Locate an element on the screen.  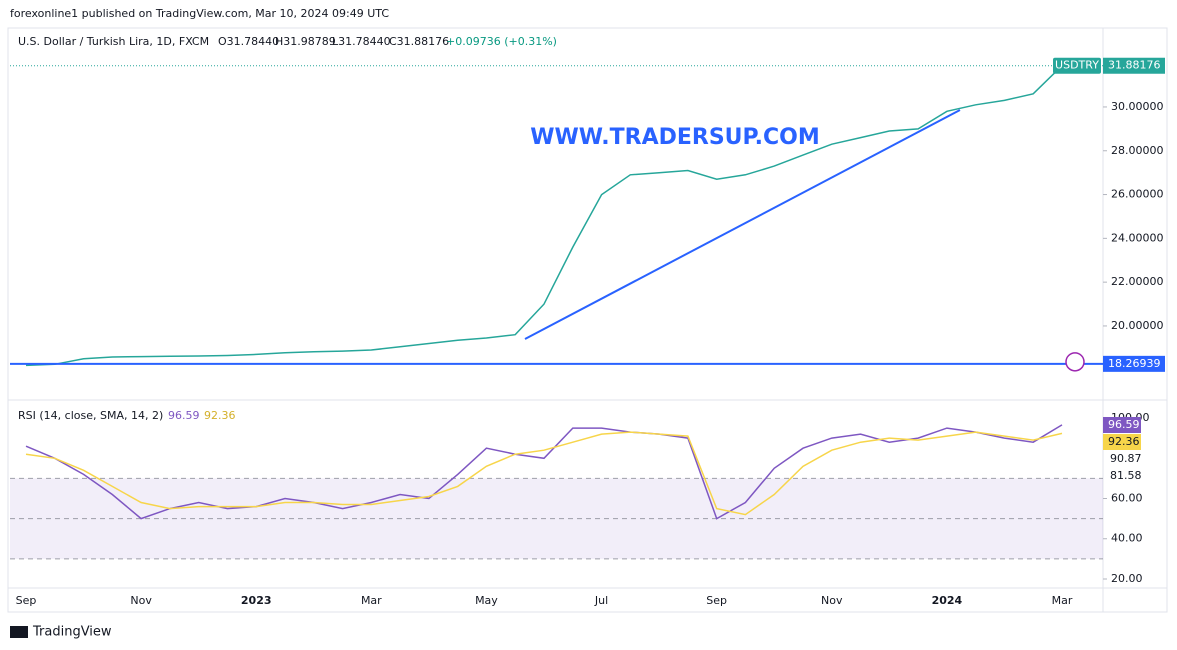
ohlc-change: +0.09736 (+0.31%) is located at coordinates (501, 41).